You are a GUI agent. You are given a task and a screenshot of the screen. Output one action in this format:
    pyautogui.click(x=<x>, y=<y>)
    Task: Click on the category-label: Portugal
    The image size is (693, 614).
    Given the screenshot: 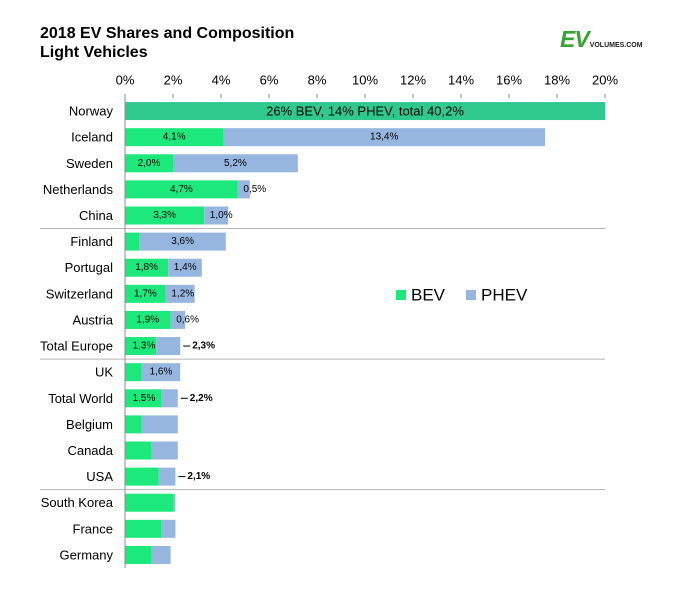 What is the action you would take?
    pyautogui.click(x=89, y=267)
    